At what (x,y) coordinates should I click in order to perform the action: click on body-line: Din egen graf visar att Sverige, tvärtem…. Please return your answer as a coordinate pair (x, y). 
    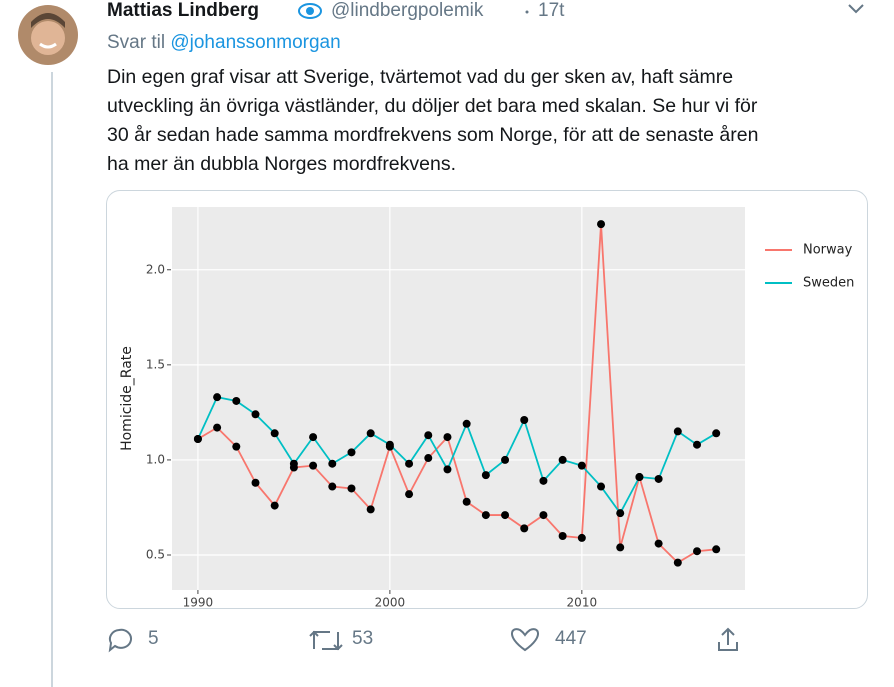
    Looking at the image, I should click on (420, 77).